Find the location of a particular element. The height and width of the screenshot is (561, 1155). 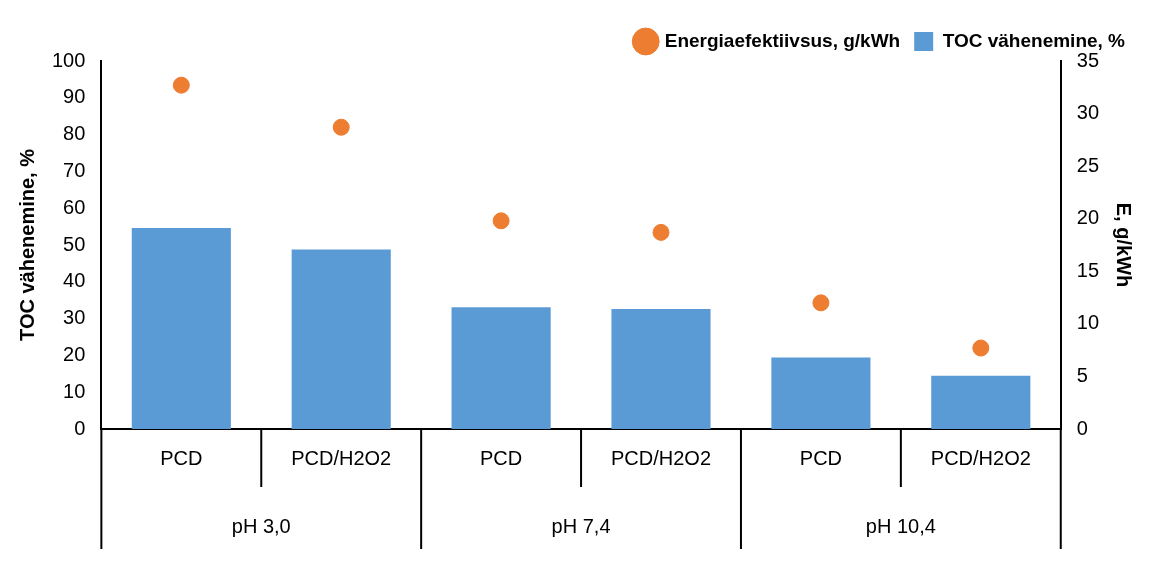

y-tick-label: 100 is located at coordinates (68, 59).